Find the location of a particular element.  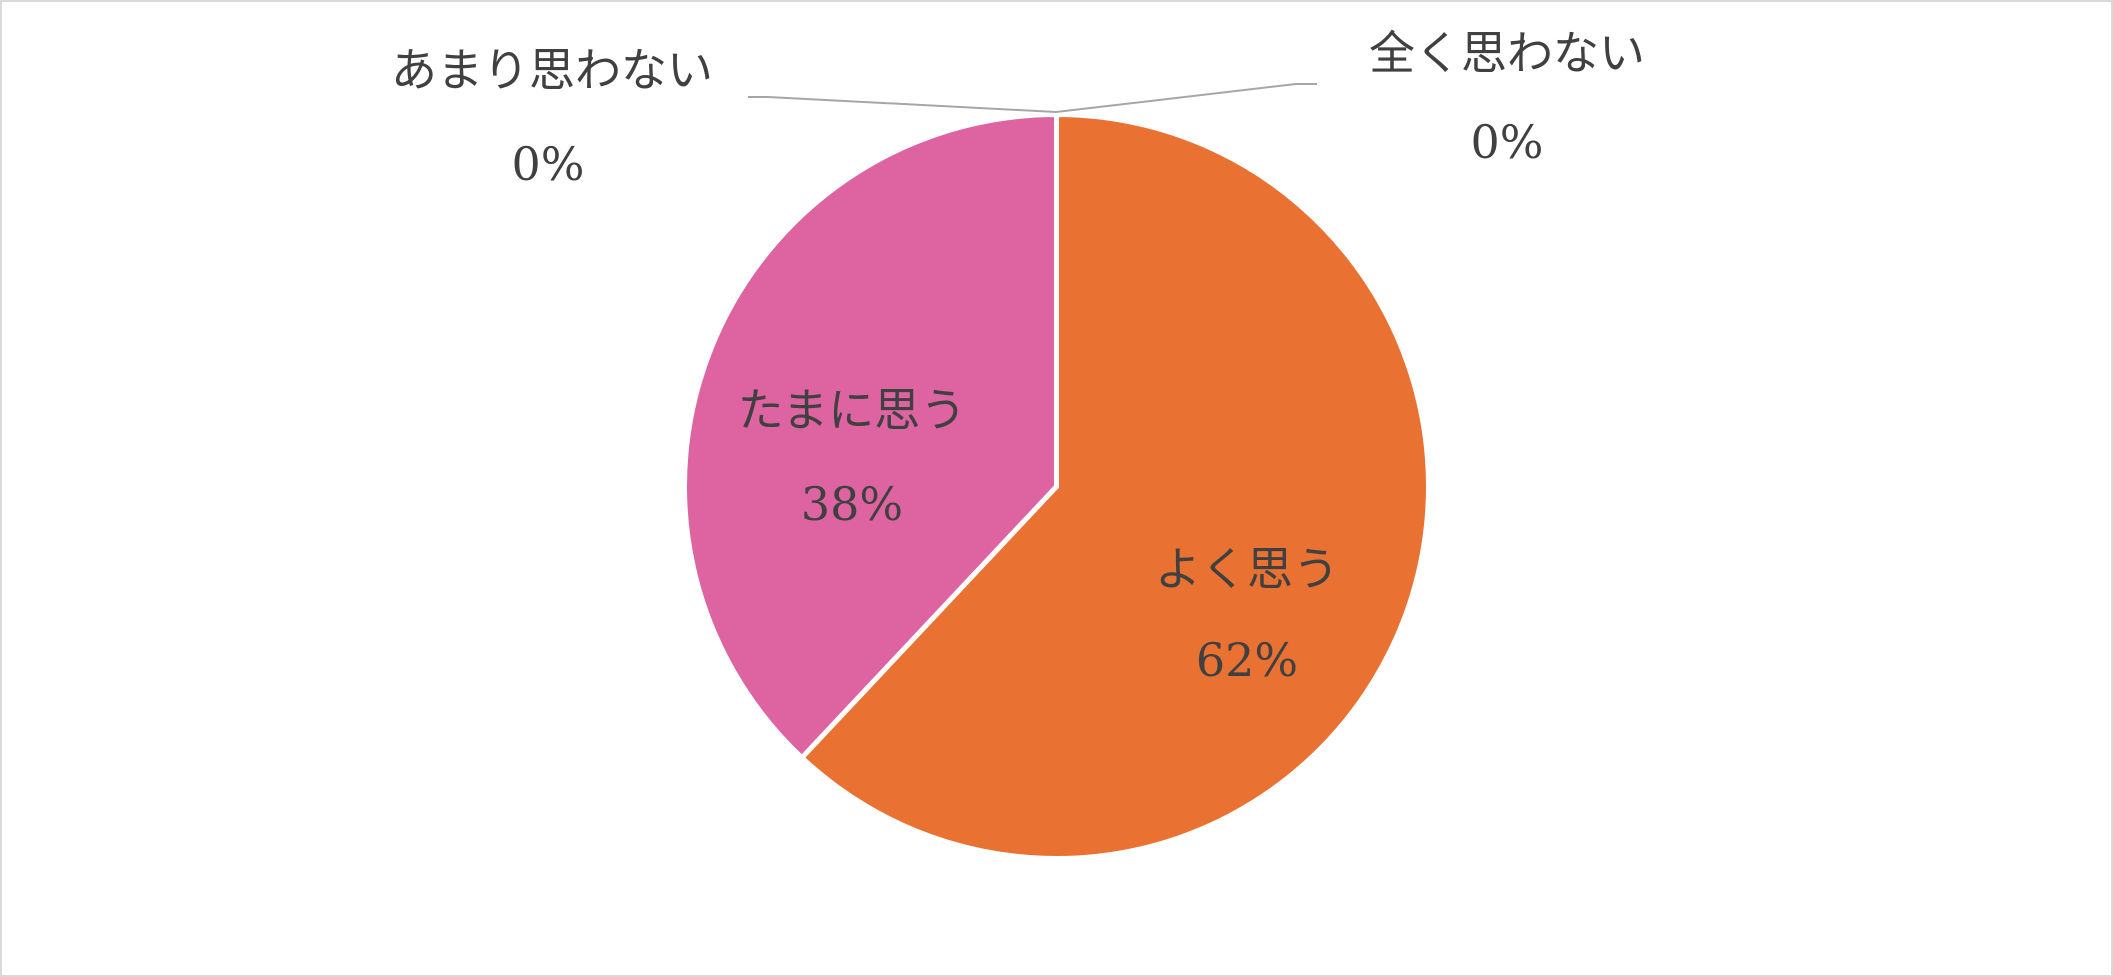

value-label: 62% is located at coordinates (1247, 660).